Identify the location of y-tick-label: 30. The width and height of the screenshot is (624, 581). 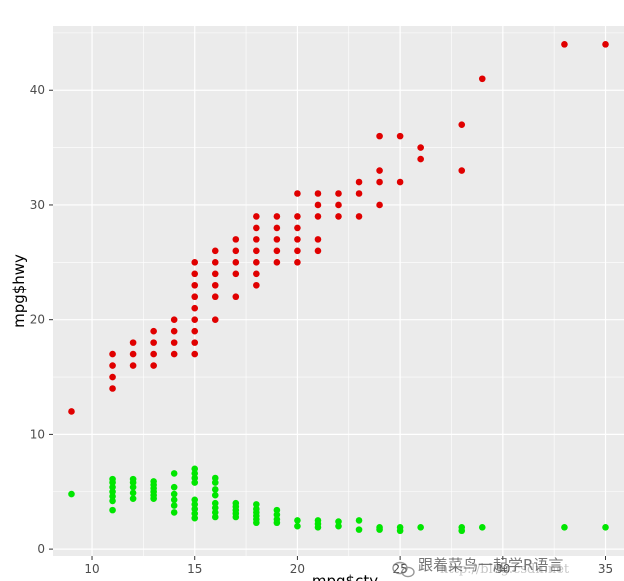
(37, 205).